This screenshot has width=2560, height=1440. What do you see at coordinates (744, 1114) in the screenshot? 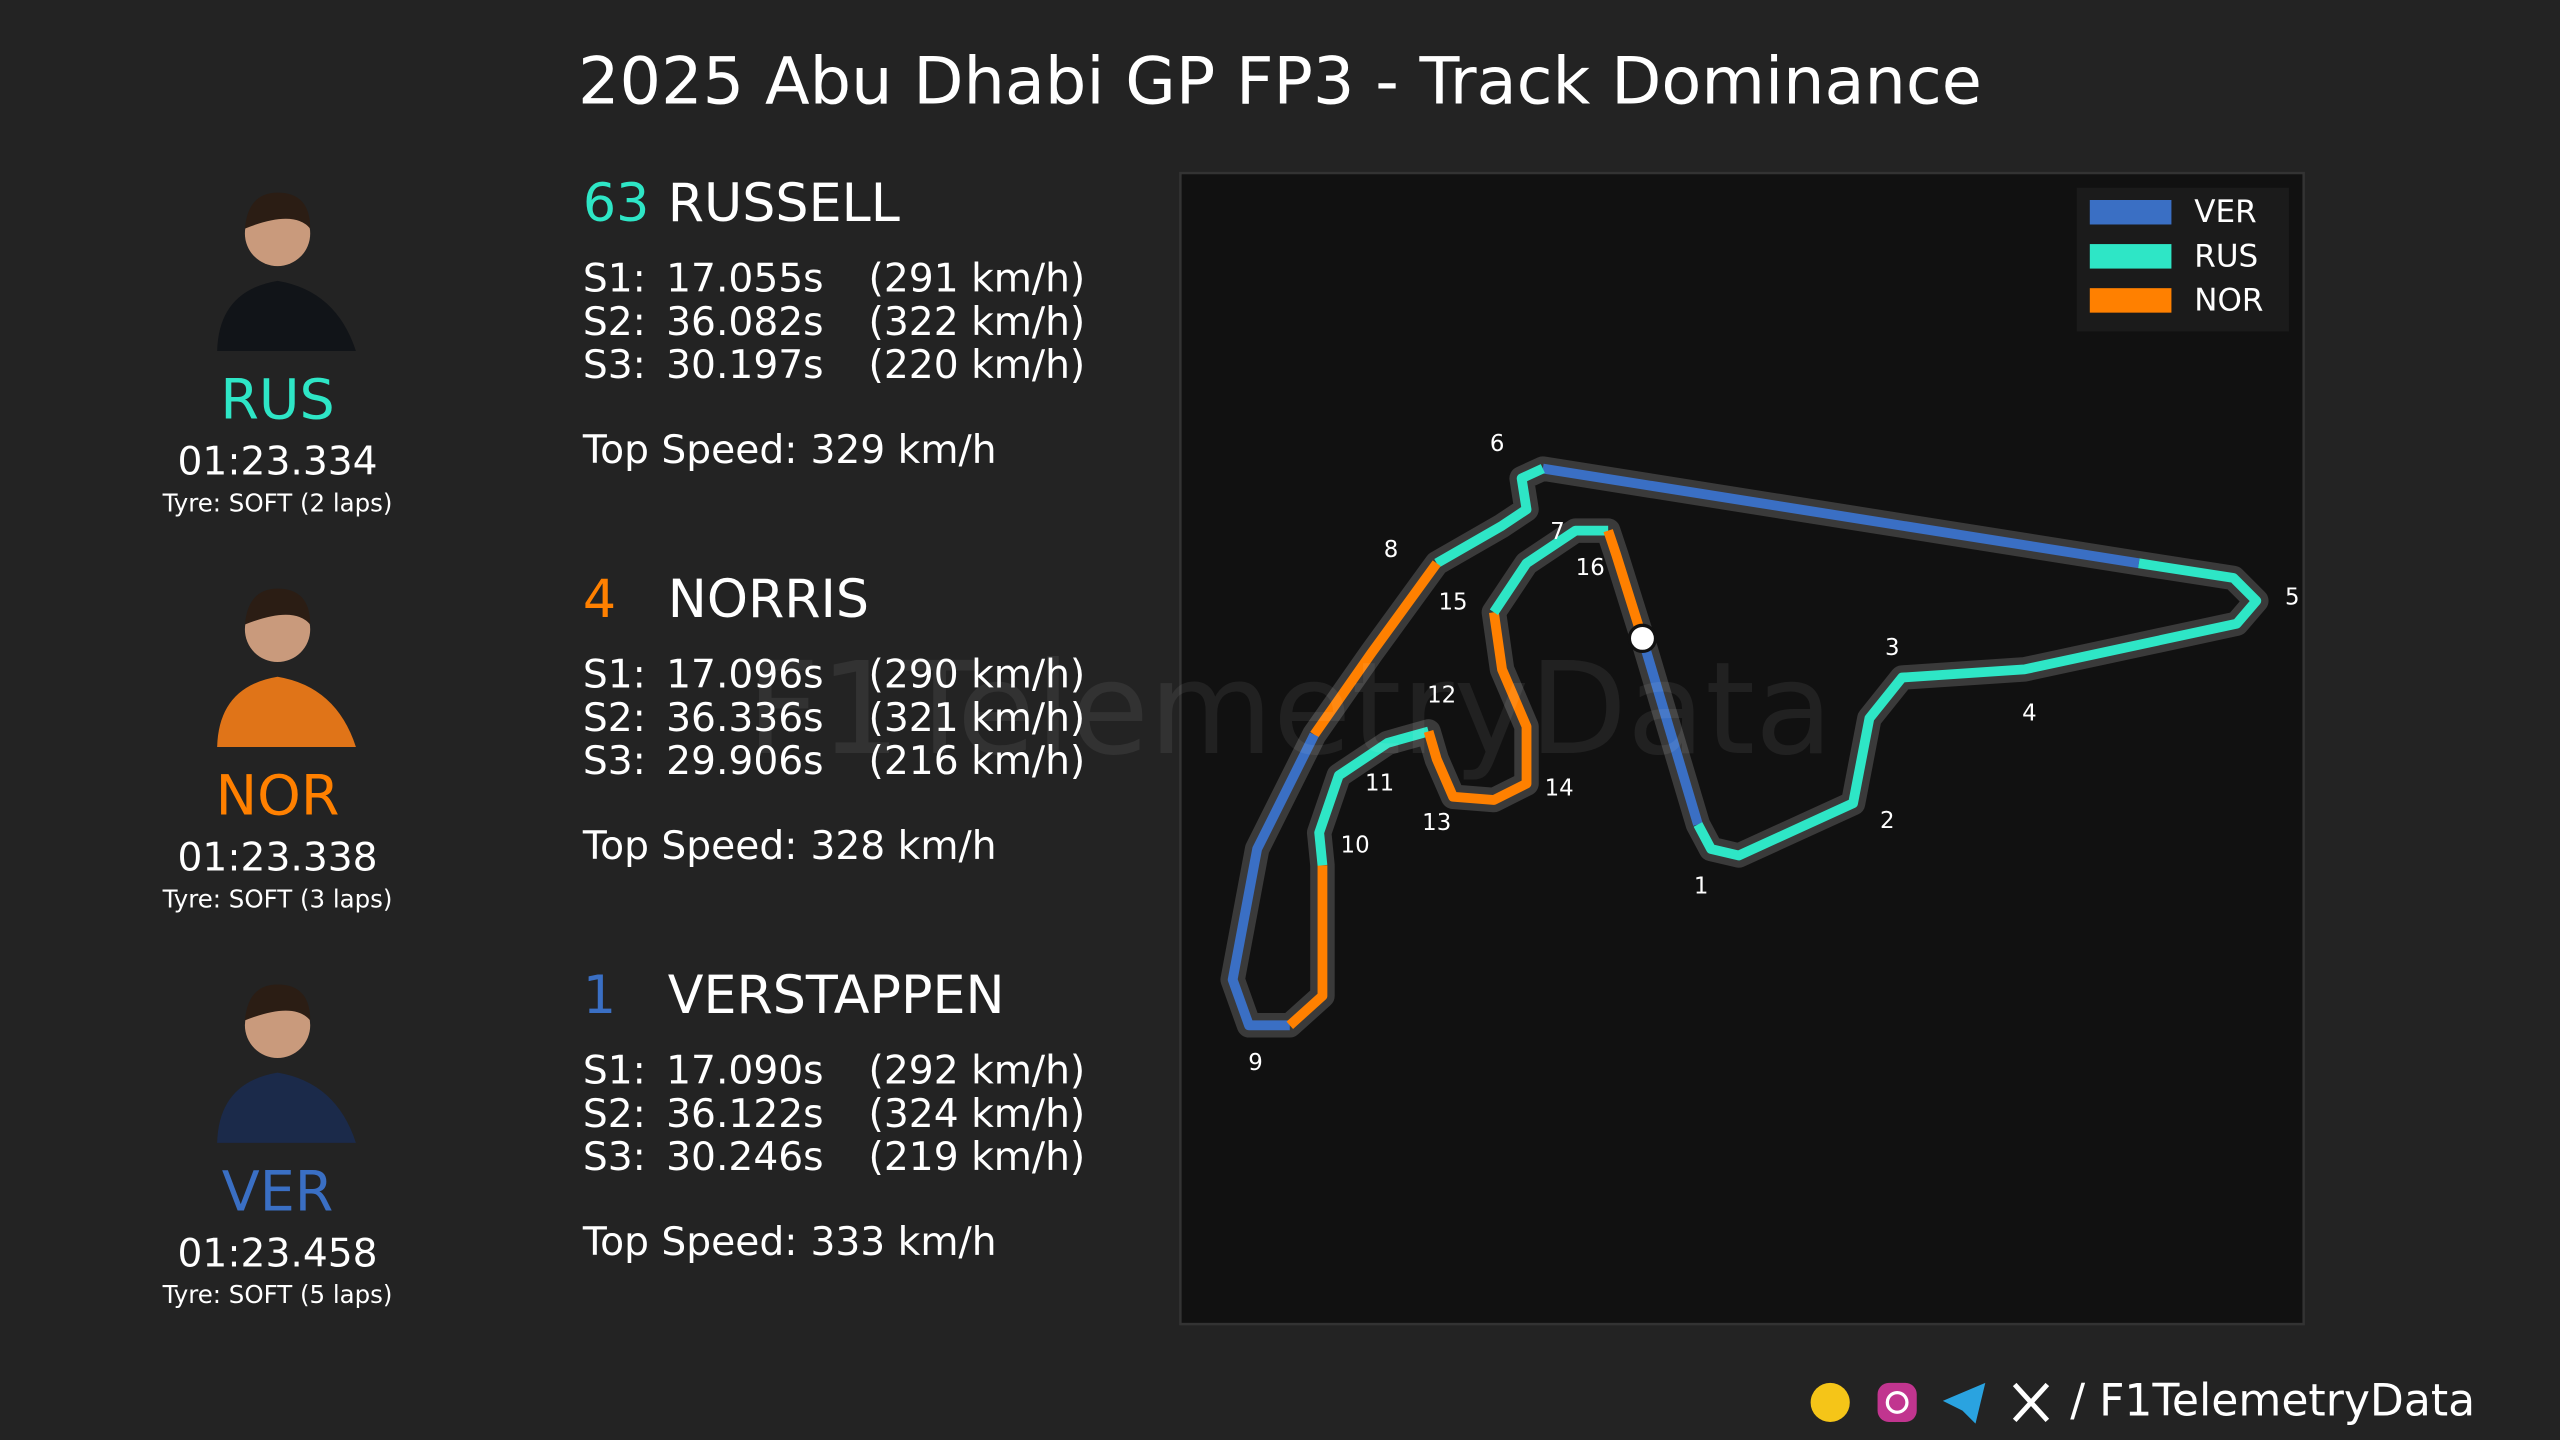
I see `sector-time: 36.122s` at bounding box center [744, 1114].